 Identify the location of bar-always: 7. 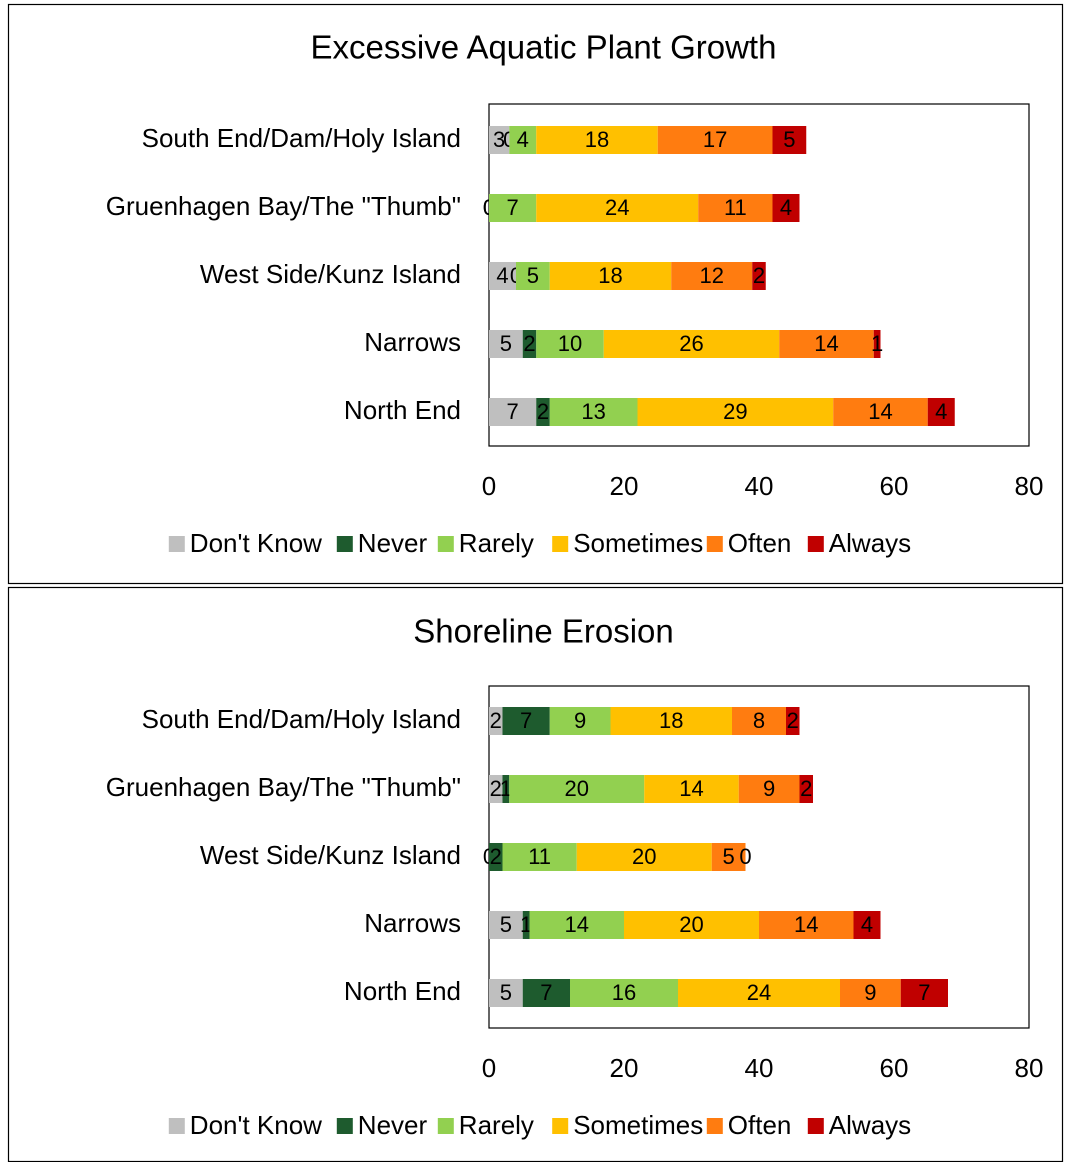
(924, 993).